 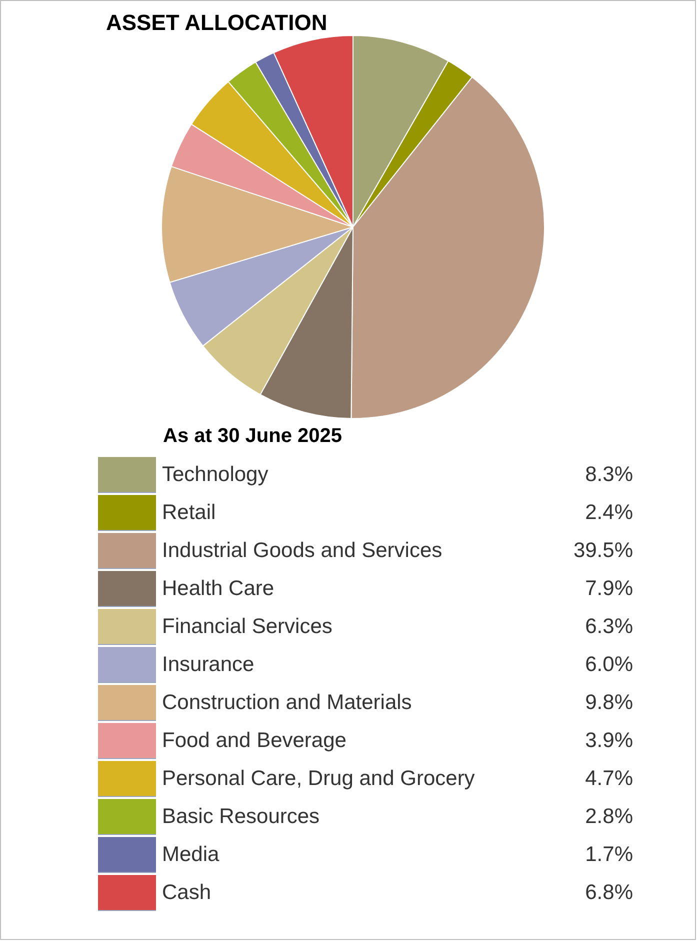 What do you see at coordinates (609, 893) in the screenshot?
I see `data-label: 6.8%` at bounding box center [609, 893].